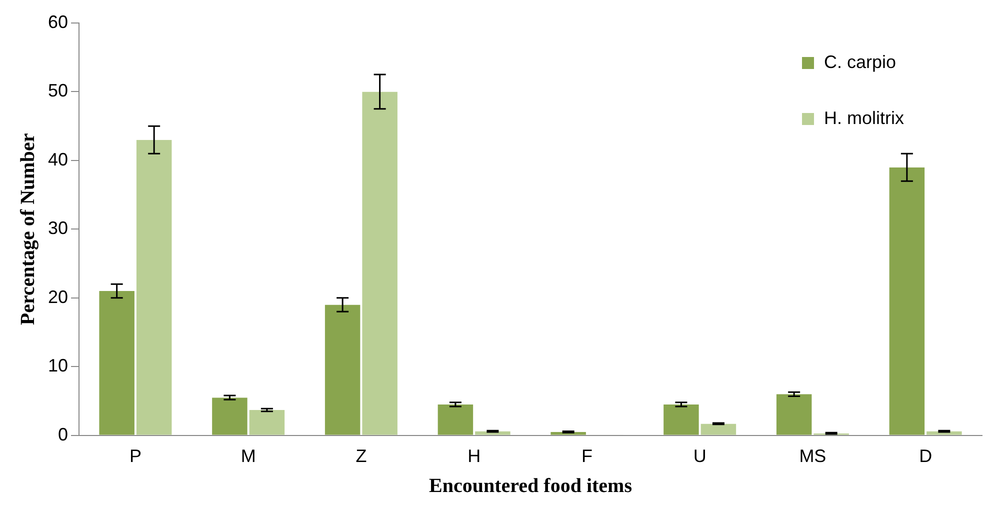 Image resolution: width=1000 pixels, height=511 pixels. Describe the element at coordinates (812, 456) in the screenshot. I see `x-tick-label: MS` at that location.